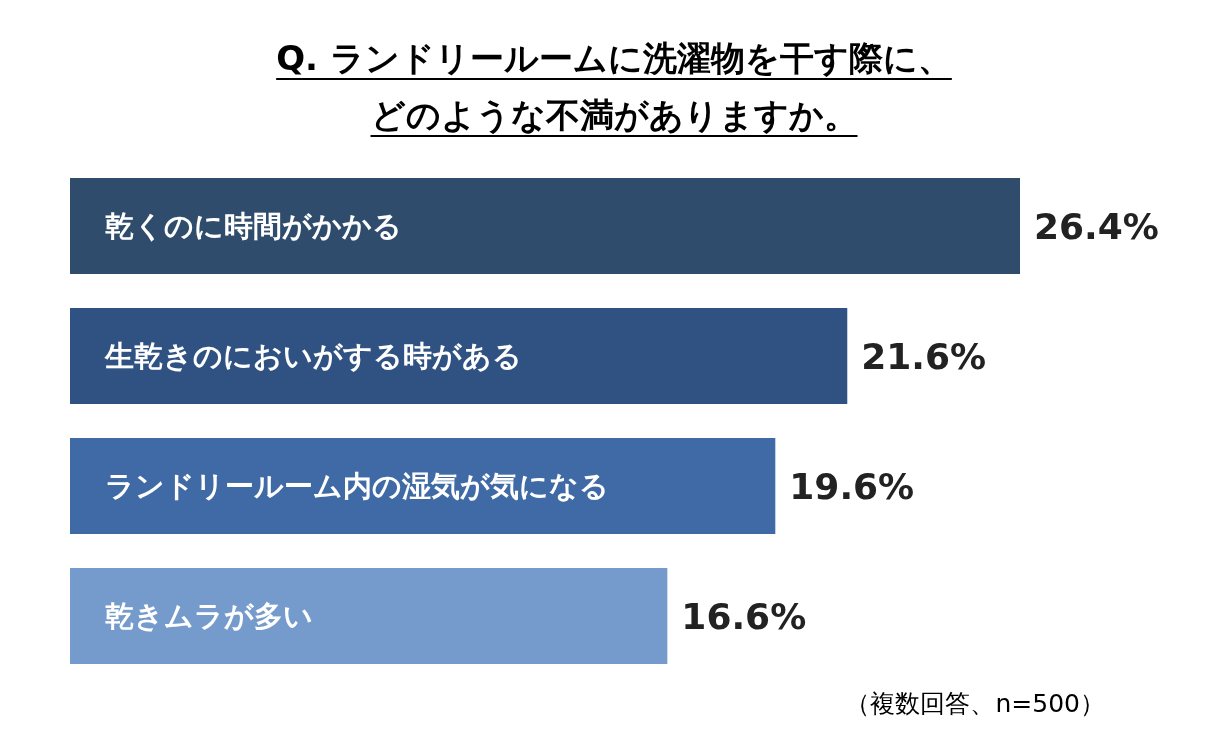  What do you see at coordinates (744, 616) in the screenshot?
I see `data-label: 16.6%` at bounding box center [744, 616].